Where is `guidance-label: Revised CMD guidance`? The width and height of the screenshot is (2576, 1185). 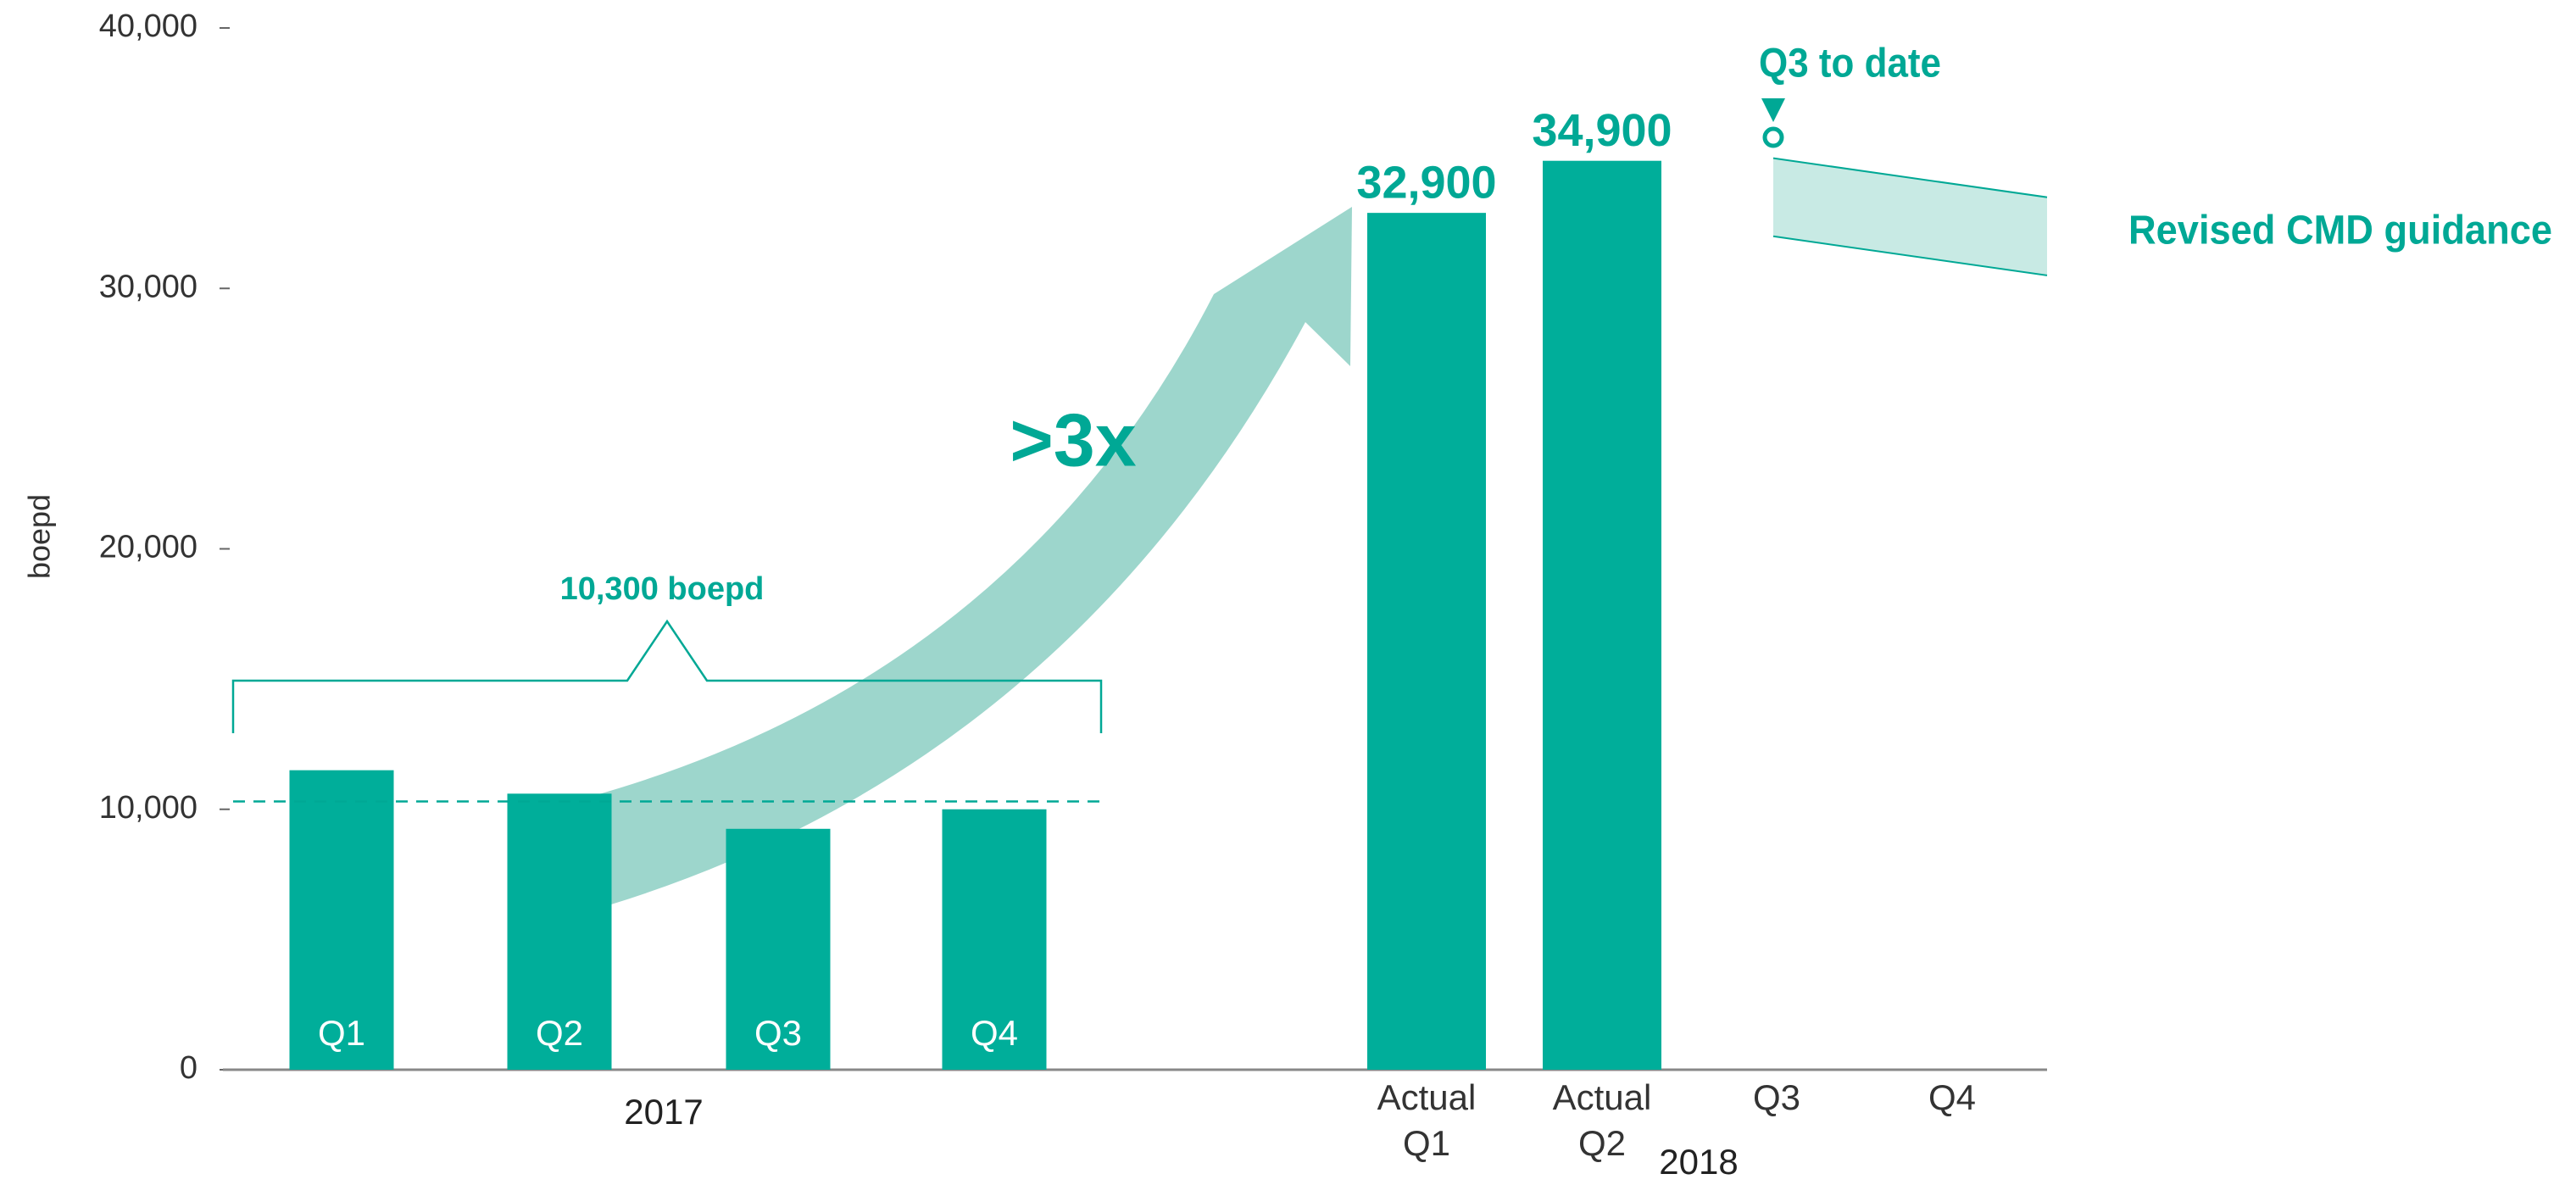
guidance-label: Revised CMD guidance is located at coordinates (2340, 231).